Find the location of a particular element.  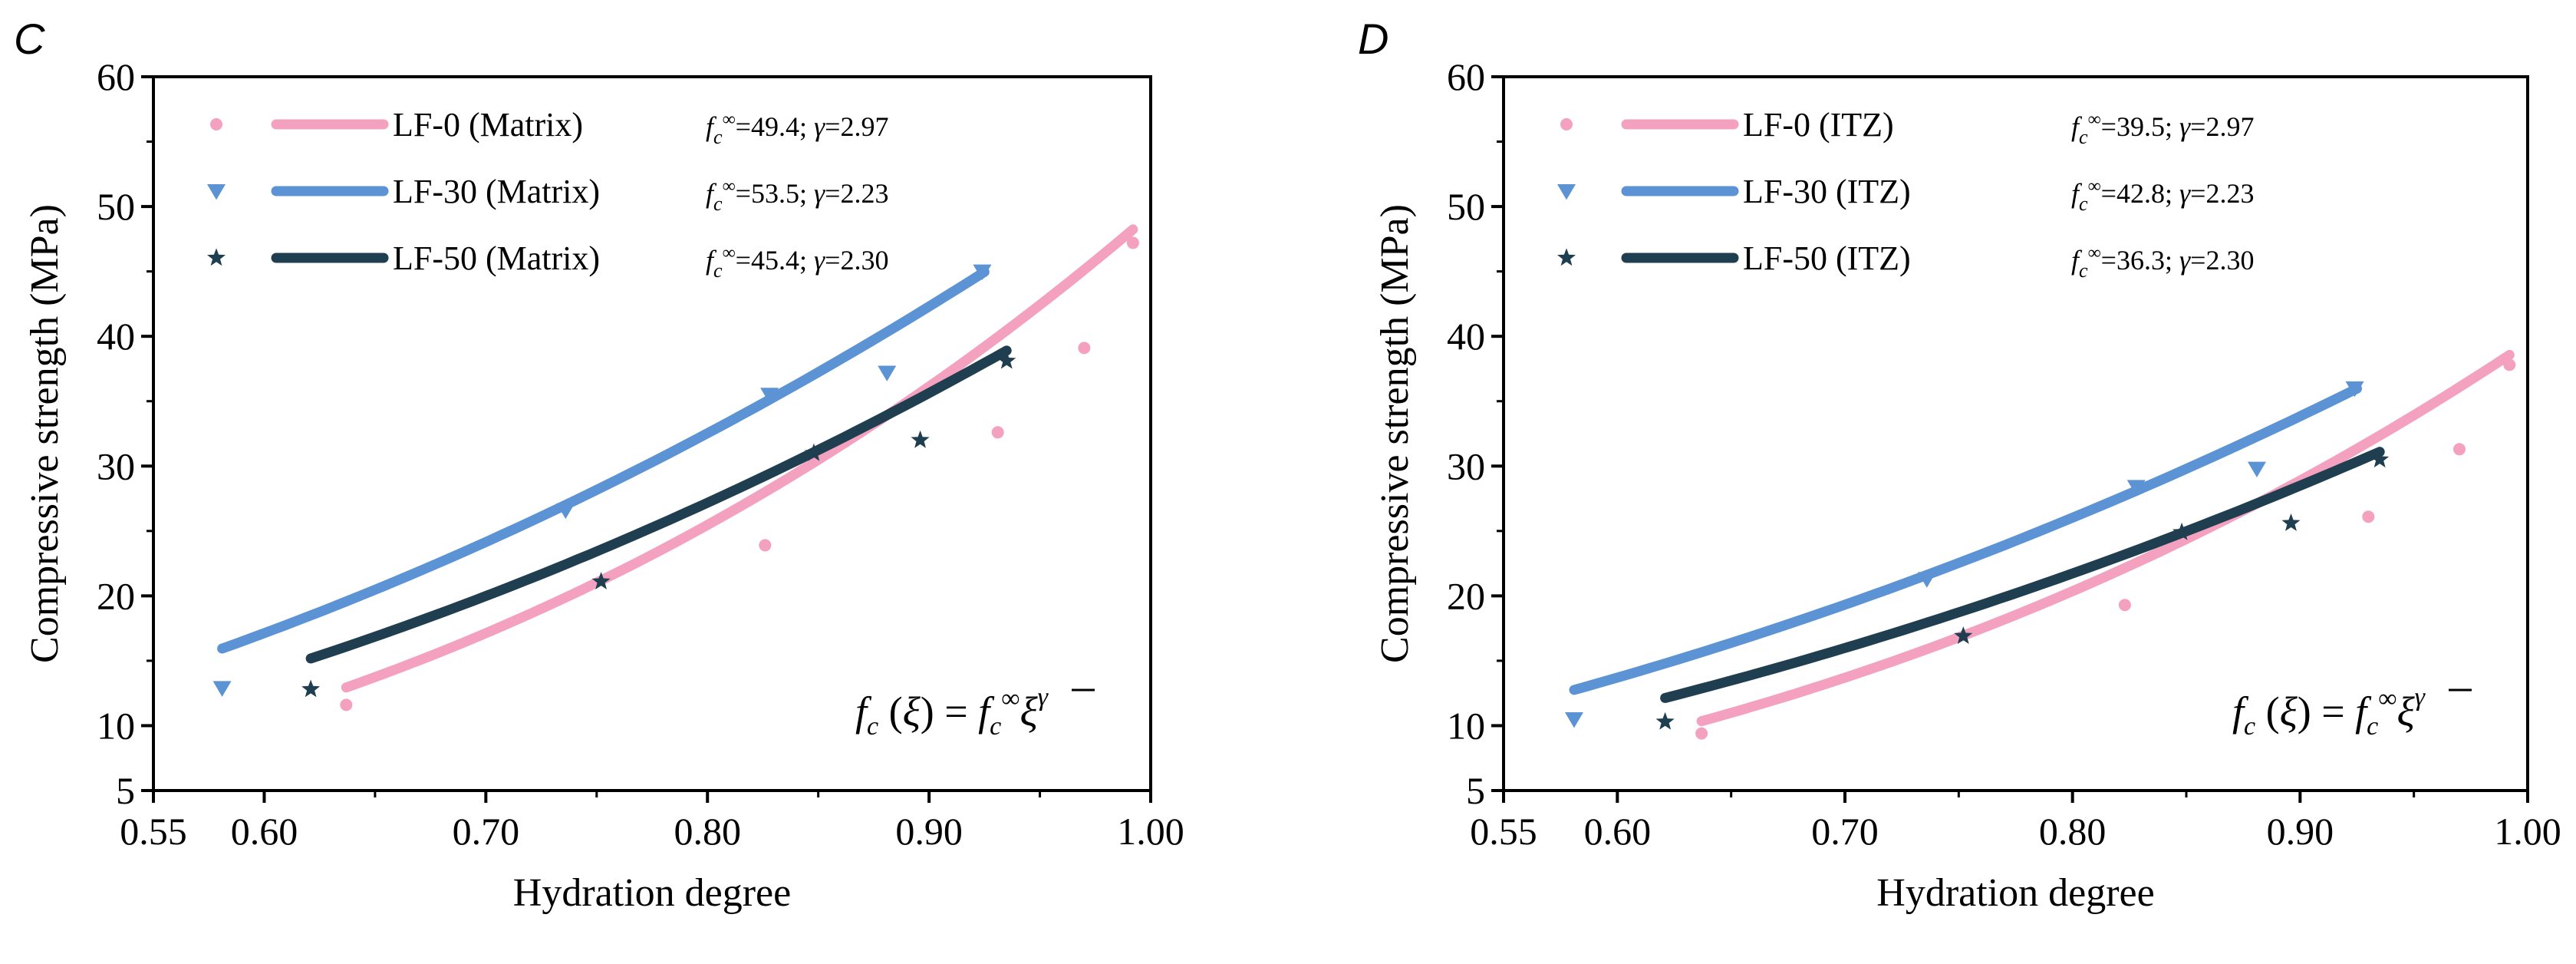

param-annotation: fc∞=39.5; γ=2.97 is located at coordinates (2162, 129).